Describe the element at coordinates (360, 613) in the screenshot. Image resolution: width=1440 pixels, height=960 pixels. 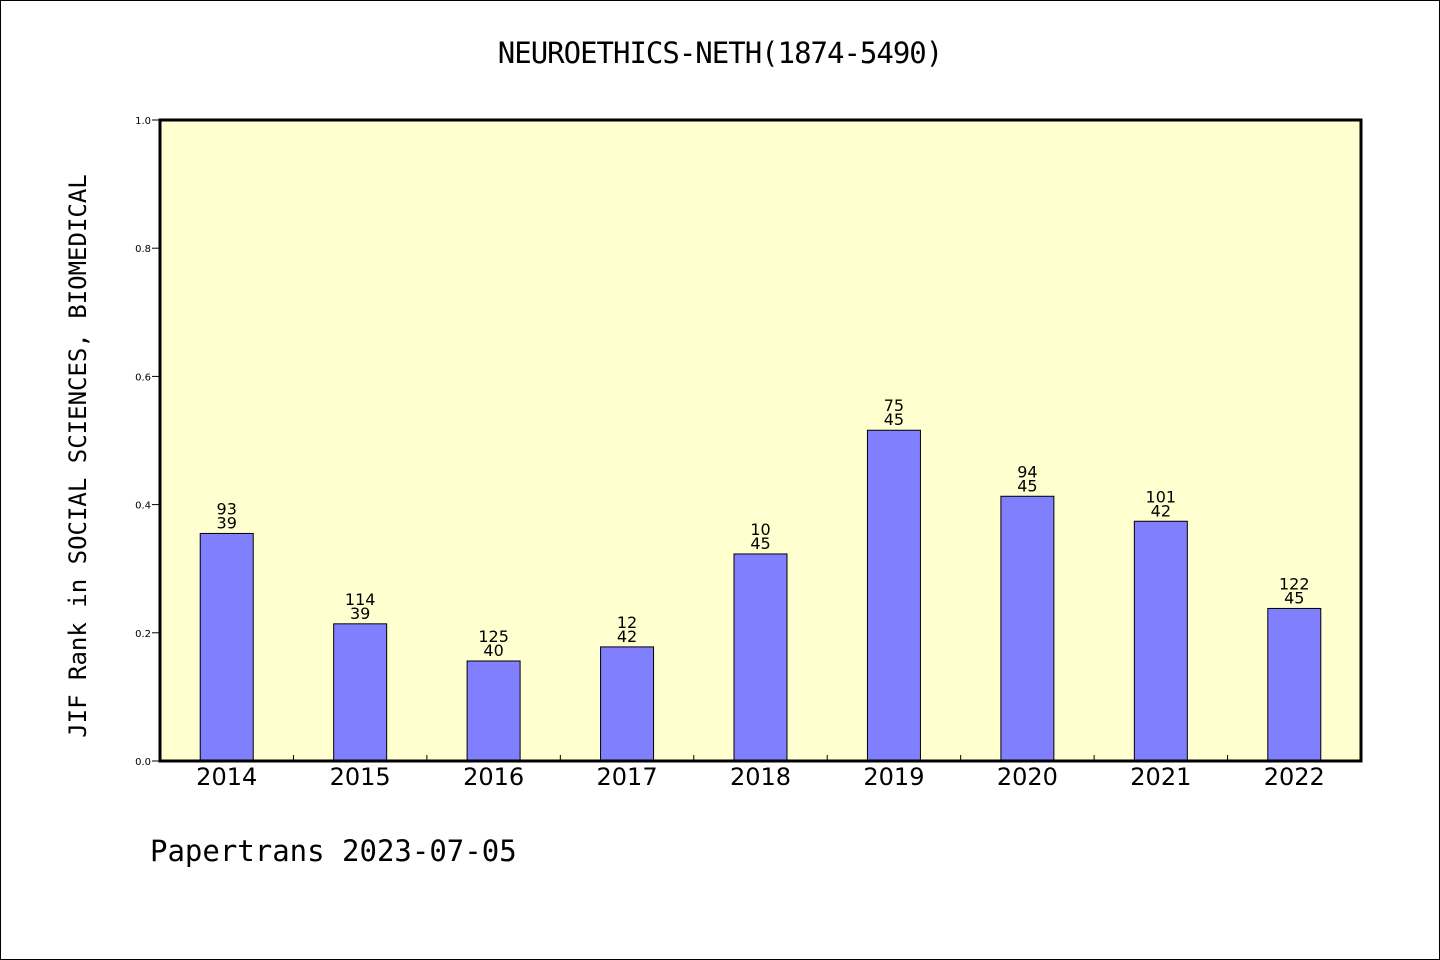
I see `total-label-2015: 39` at that location.